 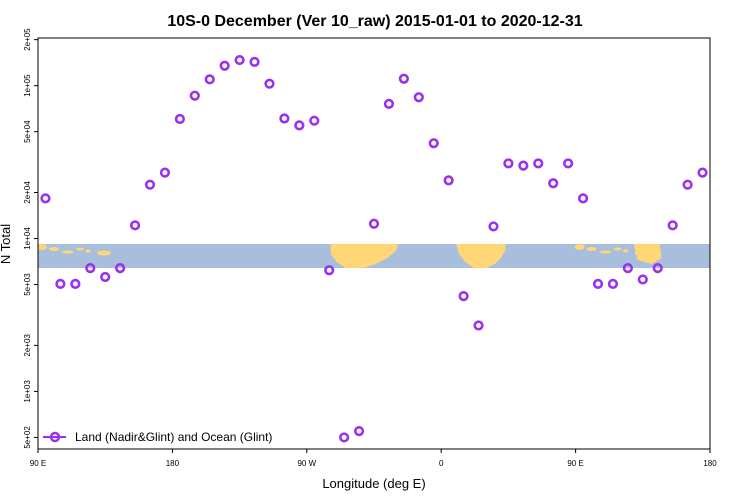 What do you see at coordinates (27, 437) in the screenshot?
I see `y-tick-label: 5e+02` at bounding box center [27, 437].